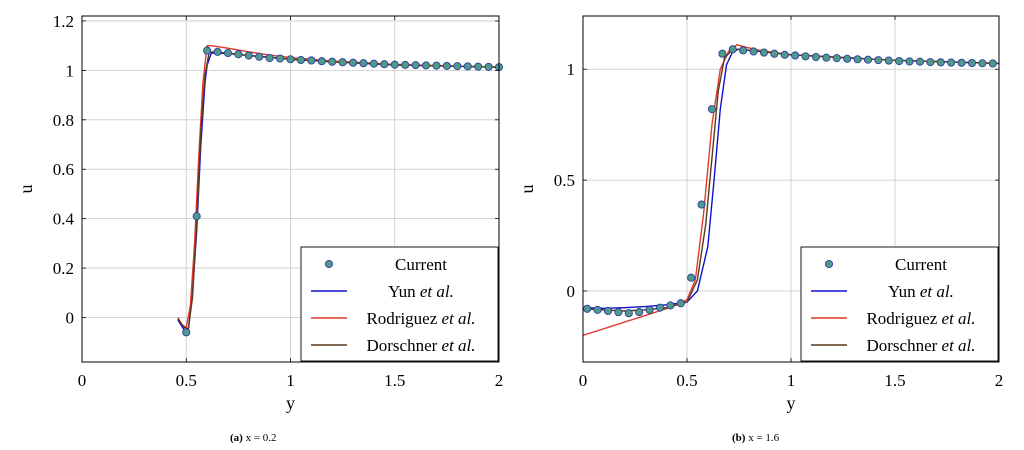  Describe the element at coordinates (290, 380) in the screenshot. I see `x-tick-label: 1` at that location.